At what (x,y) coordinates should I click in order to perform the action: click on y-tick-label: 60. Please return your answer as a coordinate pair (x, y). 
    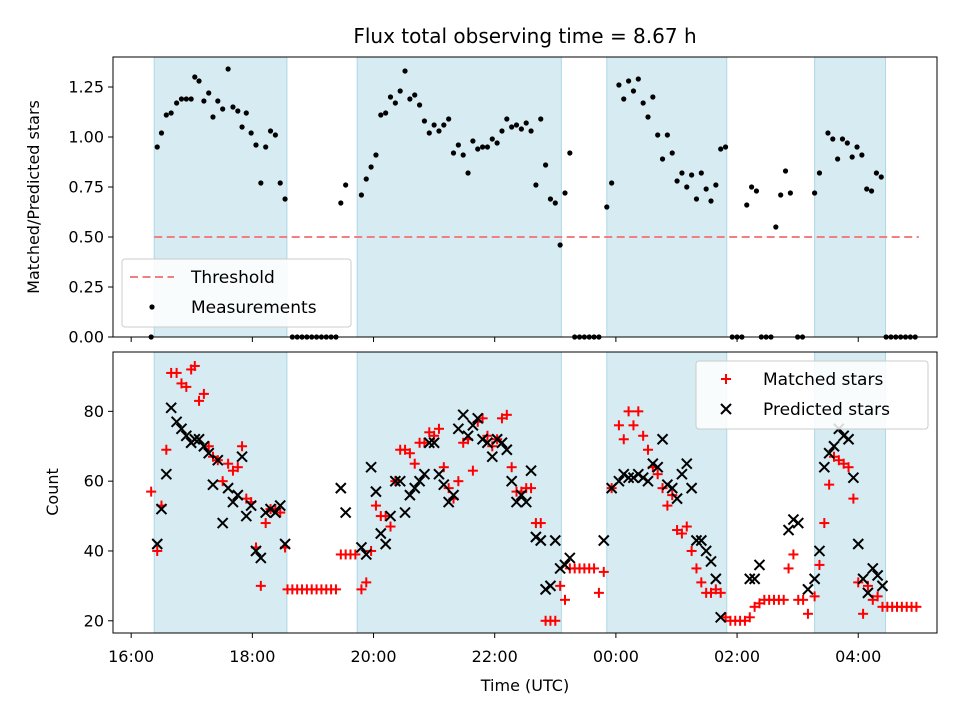
    Looking at the image, I should click on (94, 481).